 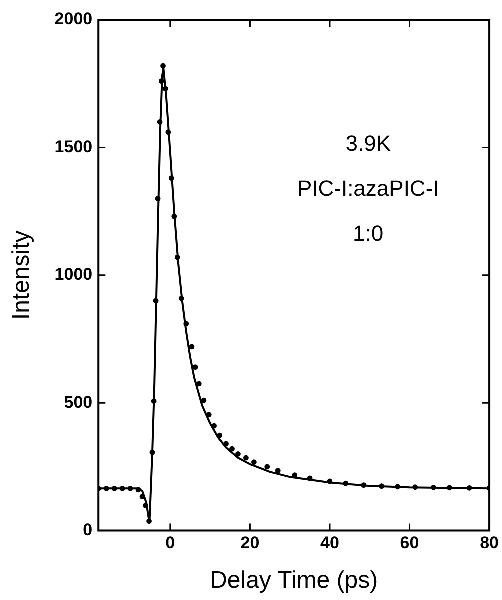 I want to click on annotation: PIC-I:azaPIC-I, so click(x=368, y=189).